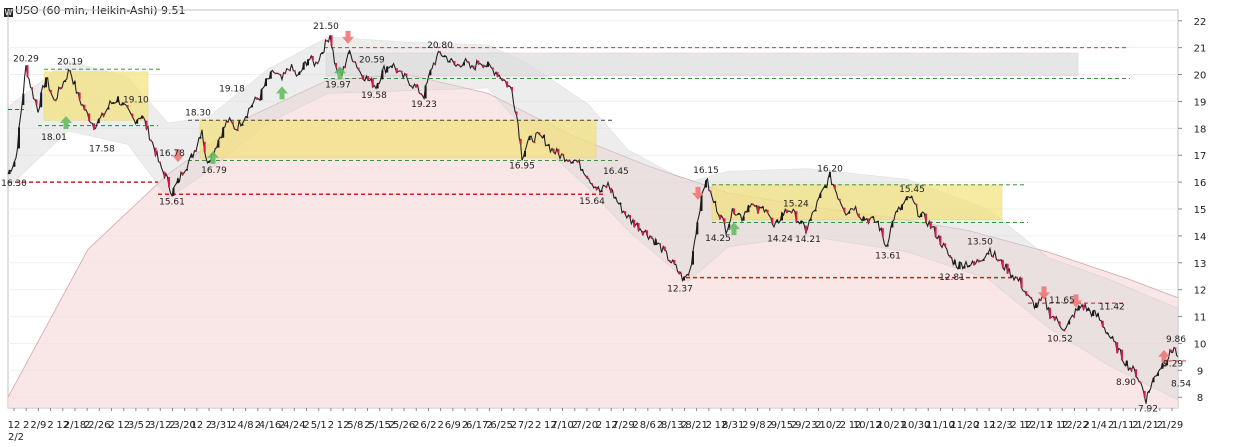 The image size is (1234, 447). Describe the element at coordinates (294, 425) in the screenshot. I see `x-tick-label: 4/24` at that location.